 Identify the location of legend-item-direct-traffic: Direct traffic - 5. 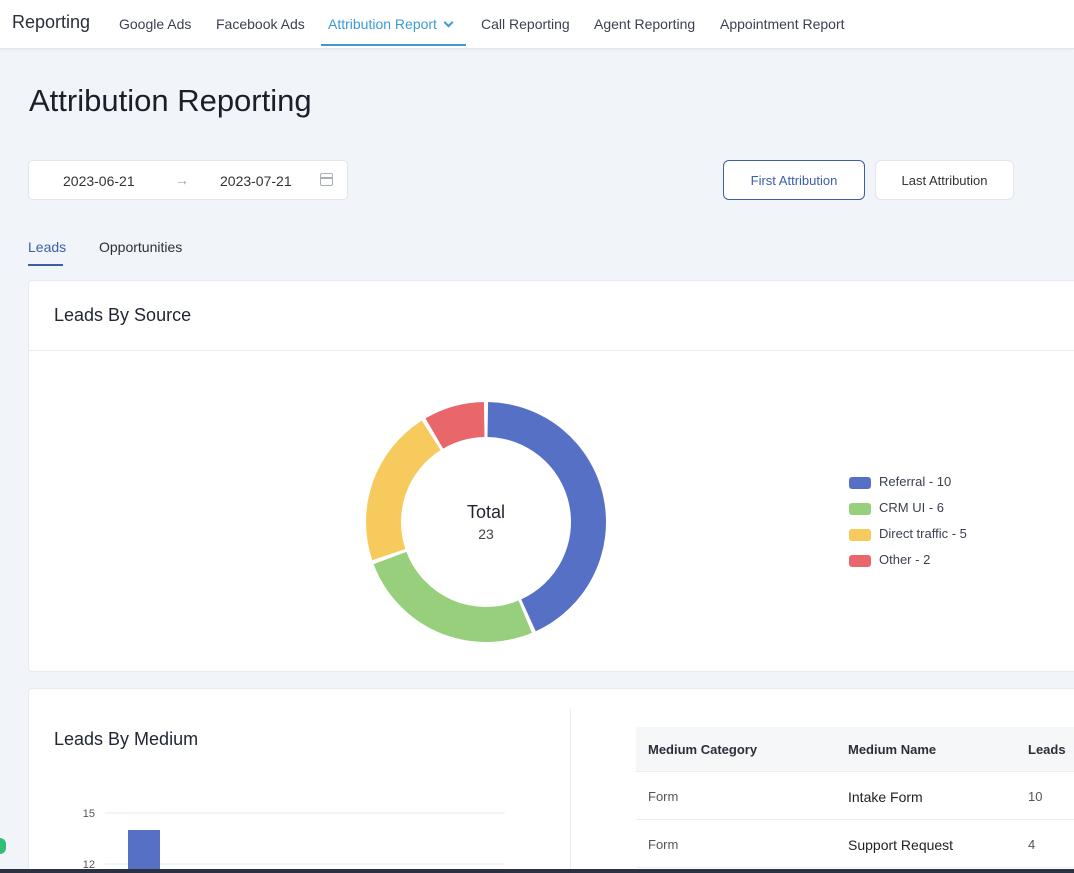
(908, 540).